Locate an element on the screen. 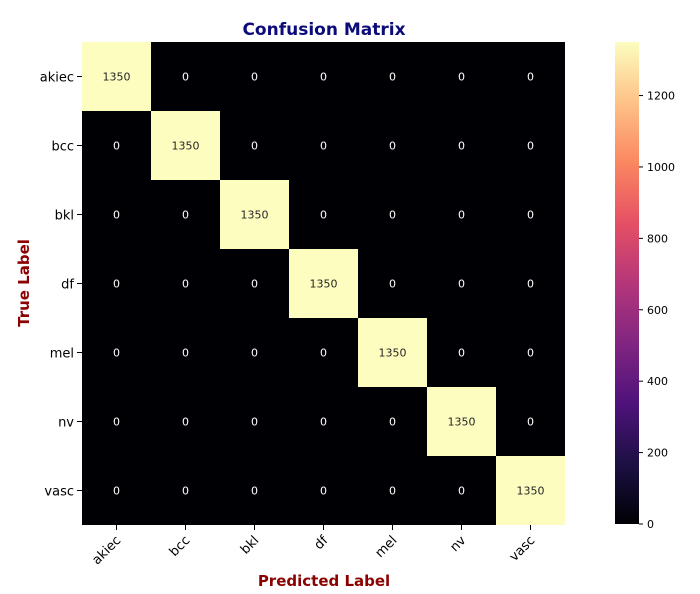 This screenshot has width=700, height=594. y-axis: akiec bcc bkl df mel nv vasc is located at coordinates (61, 285).